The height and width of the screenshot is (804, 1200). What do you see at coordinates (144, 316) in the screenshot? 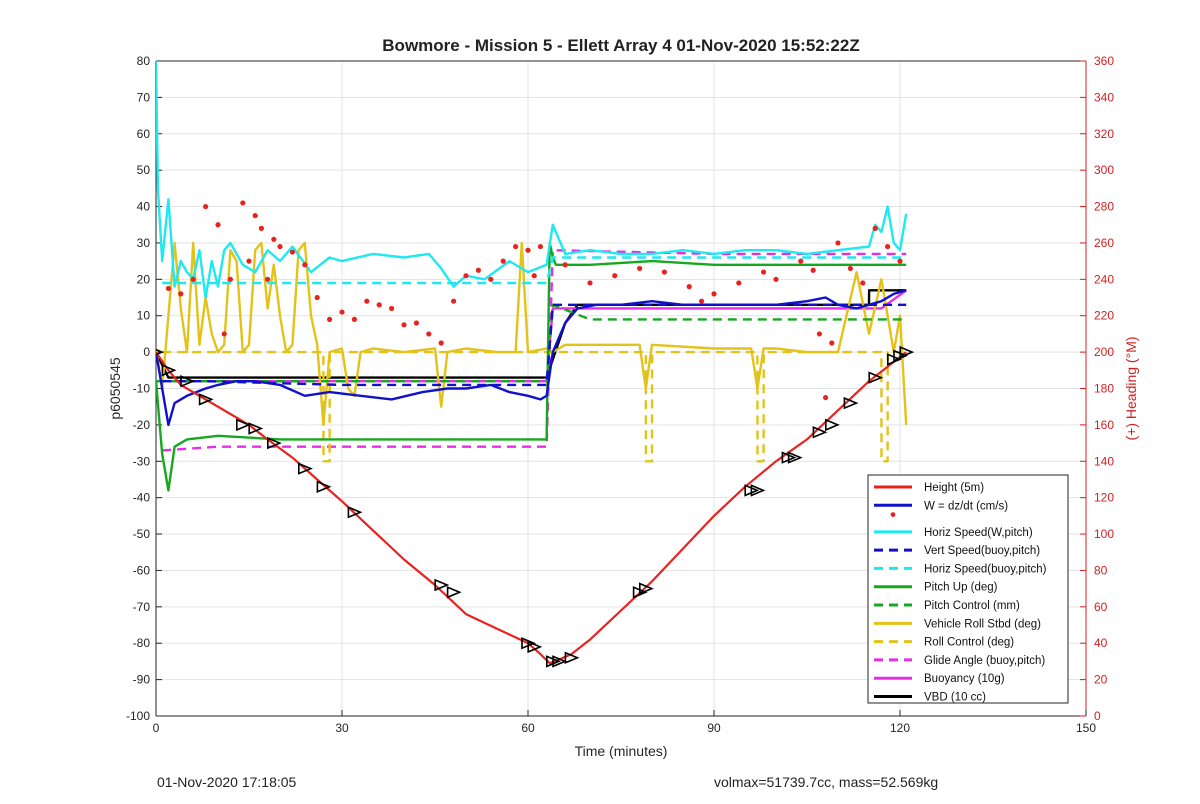
I see `y-tick-label: 10` at bounding box center [144, 316].